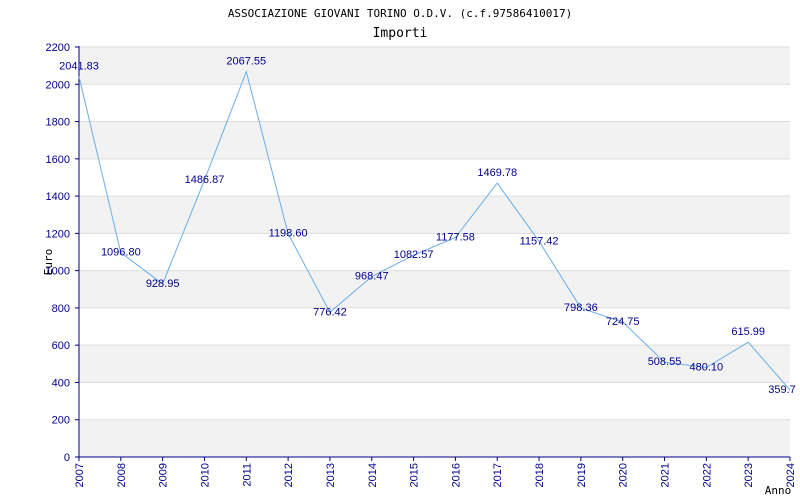 This screenshot has width=800, height=500. What do you see at coordinates (497, 173) in the screenshot?
I see `data-label: 1469.78` at bounding box center [497, 173].